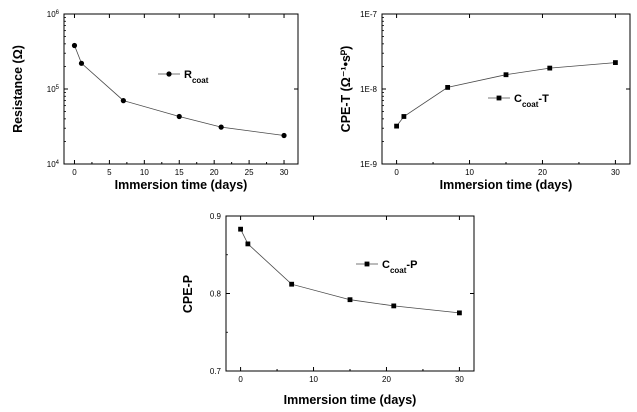 The image size is (637, 412). What do you see at coordinates (368, 164) in the screenshot?
I see `y-tick-label: 1E-9` at bounding box center [368, 164].